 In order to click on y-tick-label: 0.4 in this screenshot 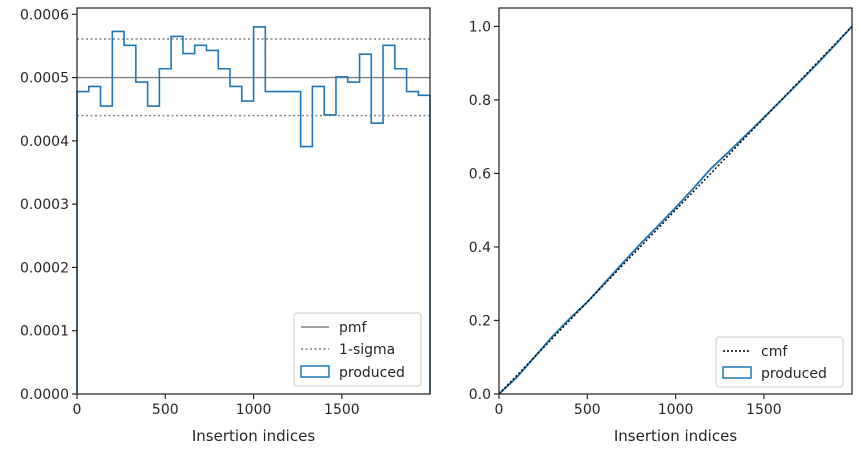, I will do `click(480, 248)`.